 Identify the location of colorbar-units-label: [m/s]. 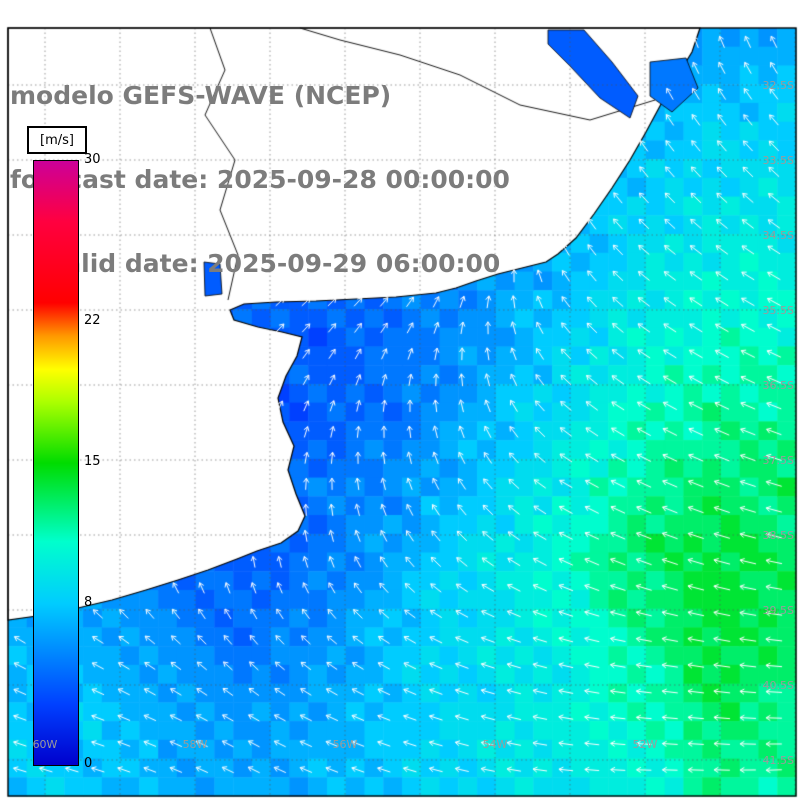
(57, 140).